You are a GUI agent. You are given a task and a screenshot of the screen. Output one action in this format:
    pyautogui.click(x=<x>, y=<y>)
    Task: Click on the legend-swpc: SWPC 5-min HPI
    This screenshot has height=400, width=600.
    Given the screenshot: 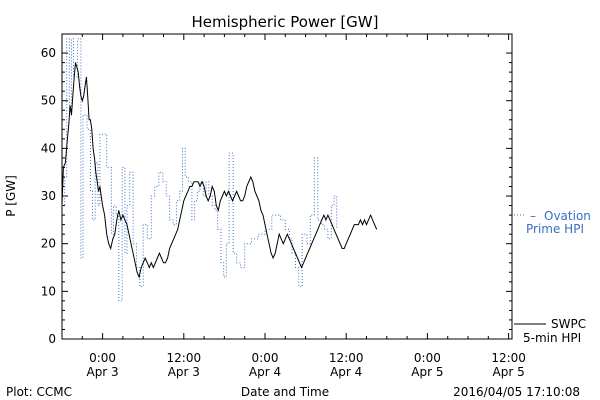 What is the action you would take?
    pyautogui.click(x=550, y=331)
    